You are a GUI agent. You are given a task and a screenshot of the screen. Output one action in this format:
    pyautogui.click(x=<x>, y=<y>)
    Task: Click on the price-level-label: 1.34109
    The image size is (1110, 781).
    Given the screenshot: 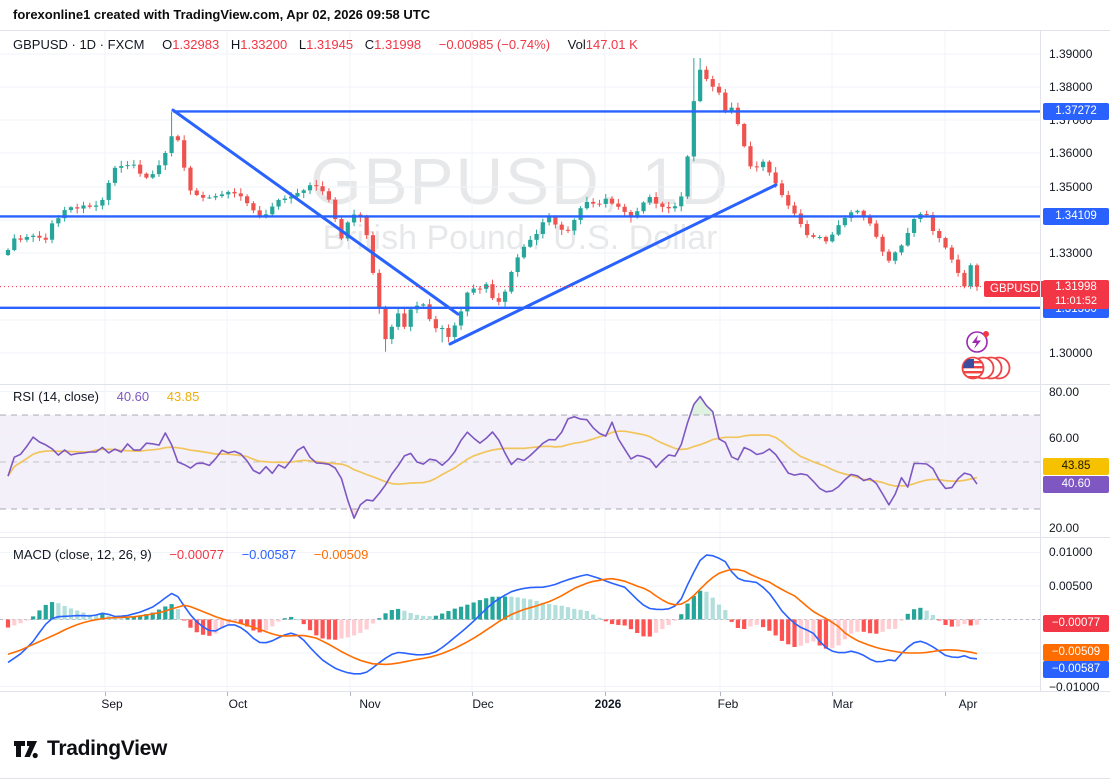 What is the action you would take?
    pyautogui.click(x=1076, y=216)
    